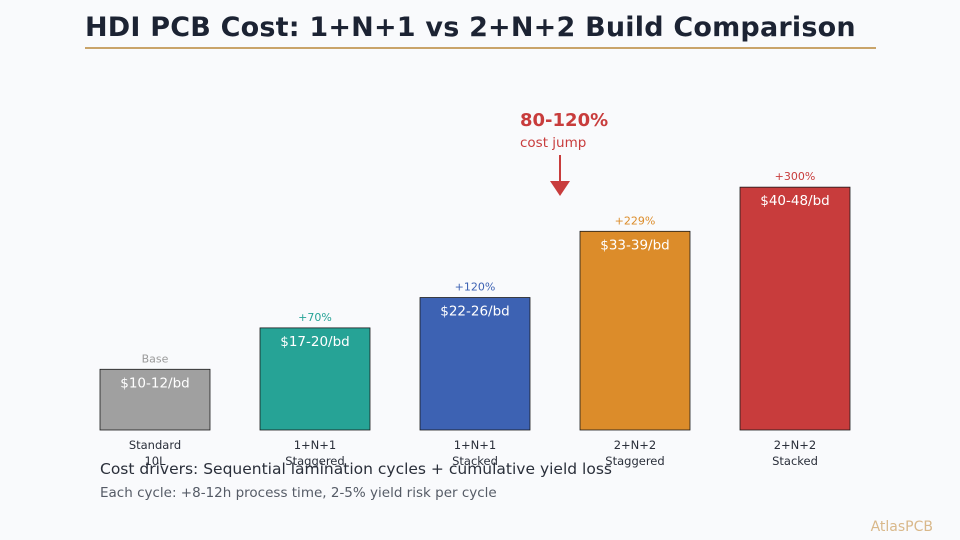 The image size is (960, 540). What do you see at coordinates (475, 287) in the screenshot?
I see `bar-increase-label: +120%` at bounding box center [475, 287].